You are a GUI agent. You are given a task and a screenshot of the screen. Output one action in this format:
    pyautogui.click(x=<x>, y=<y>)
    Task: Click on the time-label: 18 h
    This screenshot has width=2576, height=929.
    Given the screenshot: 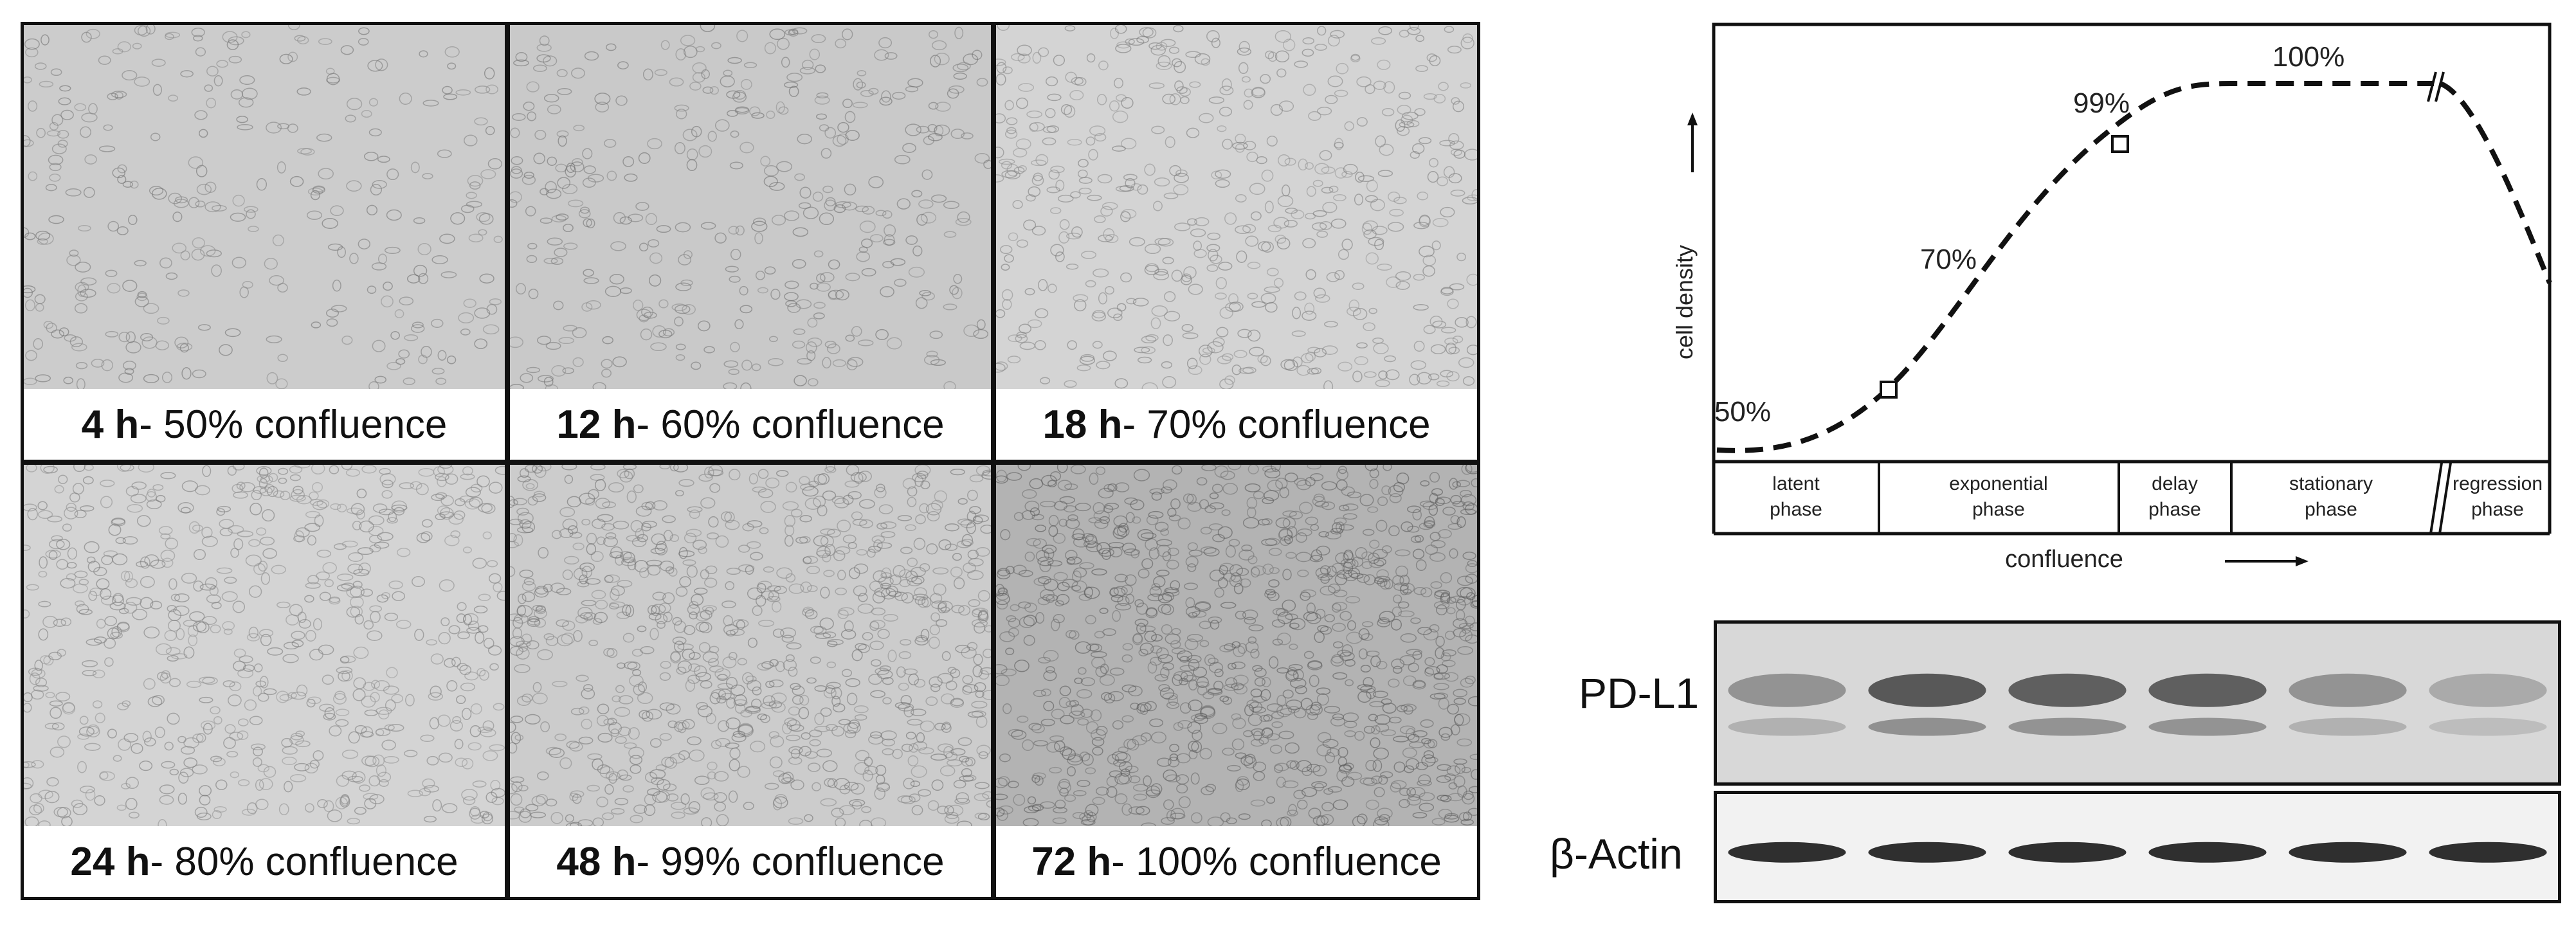 What is the action you would take?
    pyautogui.click(x=1082, y=424)
    